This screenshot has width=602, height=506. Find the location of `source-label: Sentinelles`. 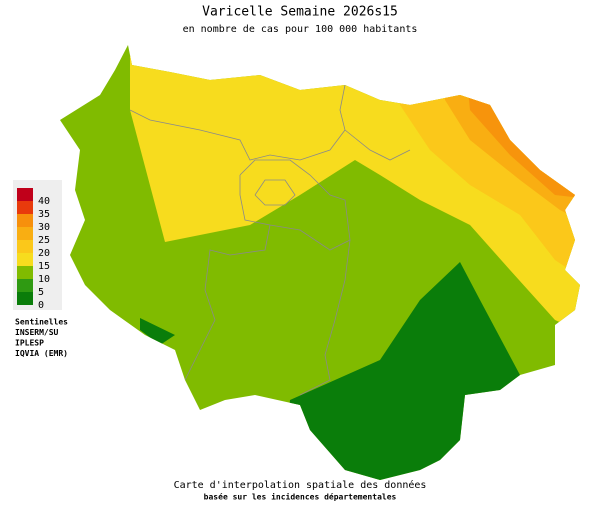

source-label: Sentinelles is located at coordinates (41, 322).